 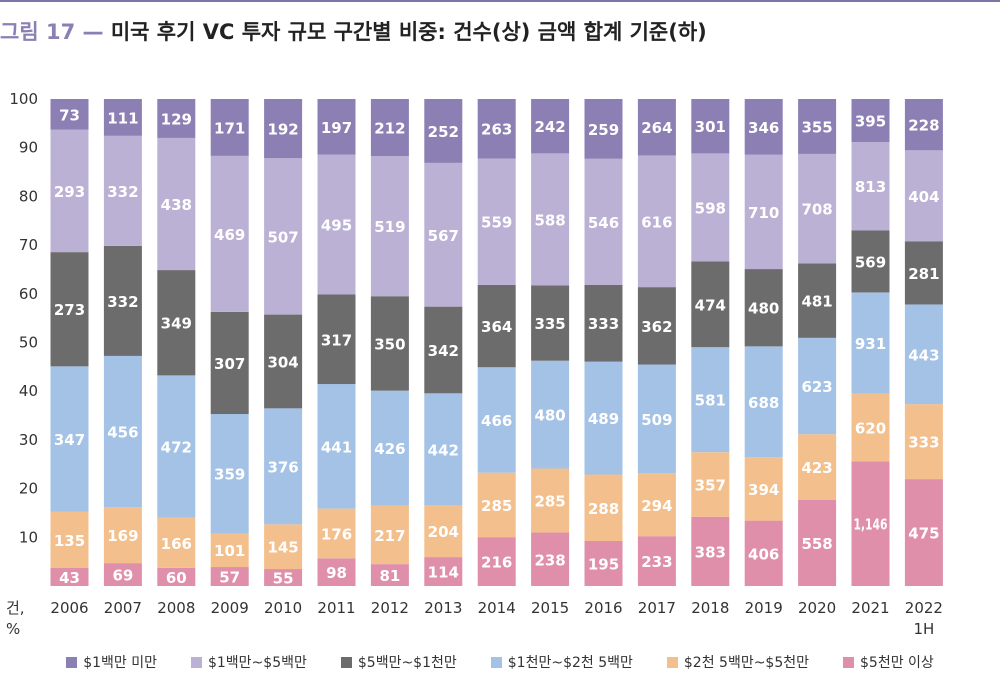 I want to click on data-label: 197, so click(x=336, y=128).